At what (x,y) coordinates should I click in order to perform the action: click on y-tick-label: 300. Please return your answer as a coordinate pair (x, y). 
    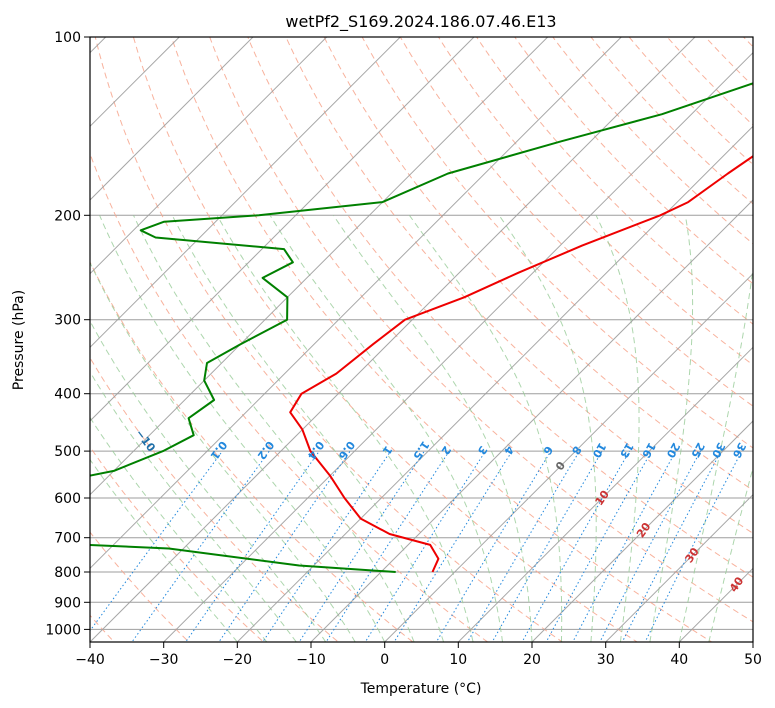
    Looking at the image, I should click on (67, 321).